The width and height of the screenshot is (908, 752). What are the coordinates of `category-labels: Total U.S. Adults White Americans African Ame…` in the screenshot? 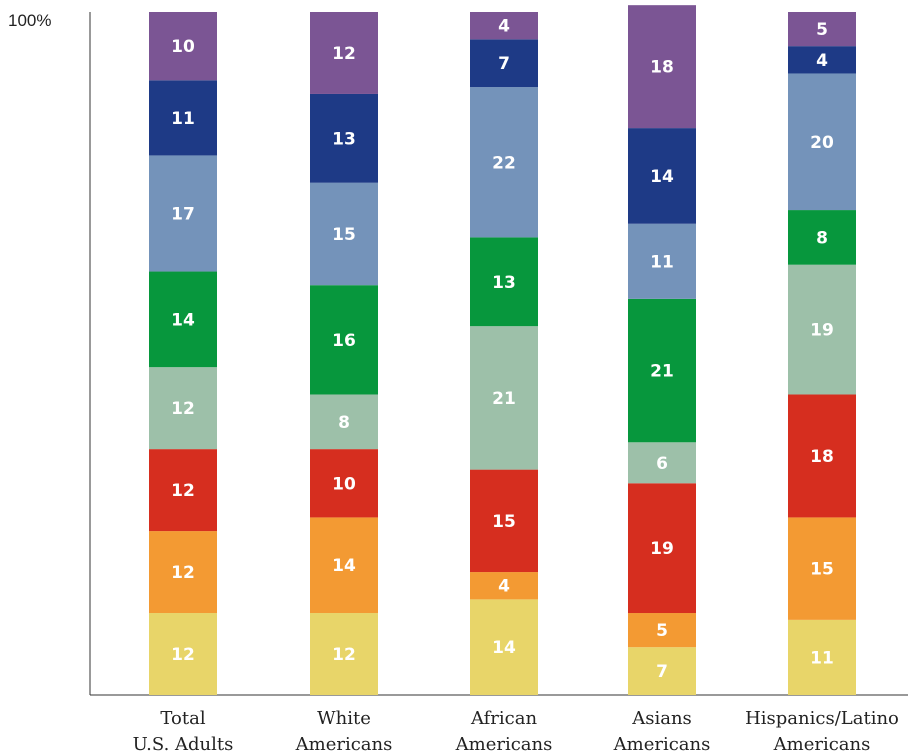 It's located at (516, 730).